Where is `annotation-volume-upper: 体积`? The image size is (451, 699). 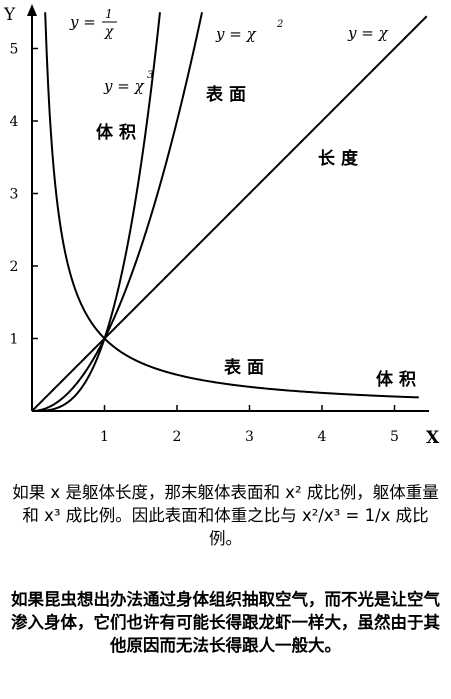 annotation-volume-upper: 体积 is located at coordinates (119, 132).